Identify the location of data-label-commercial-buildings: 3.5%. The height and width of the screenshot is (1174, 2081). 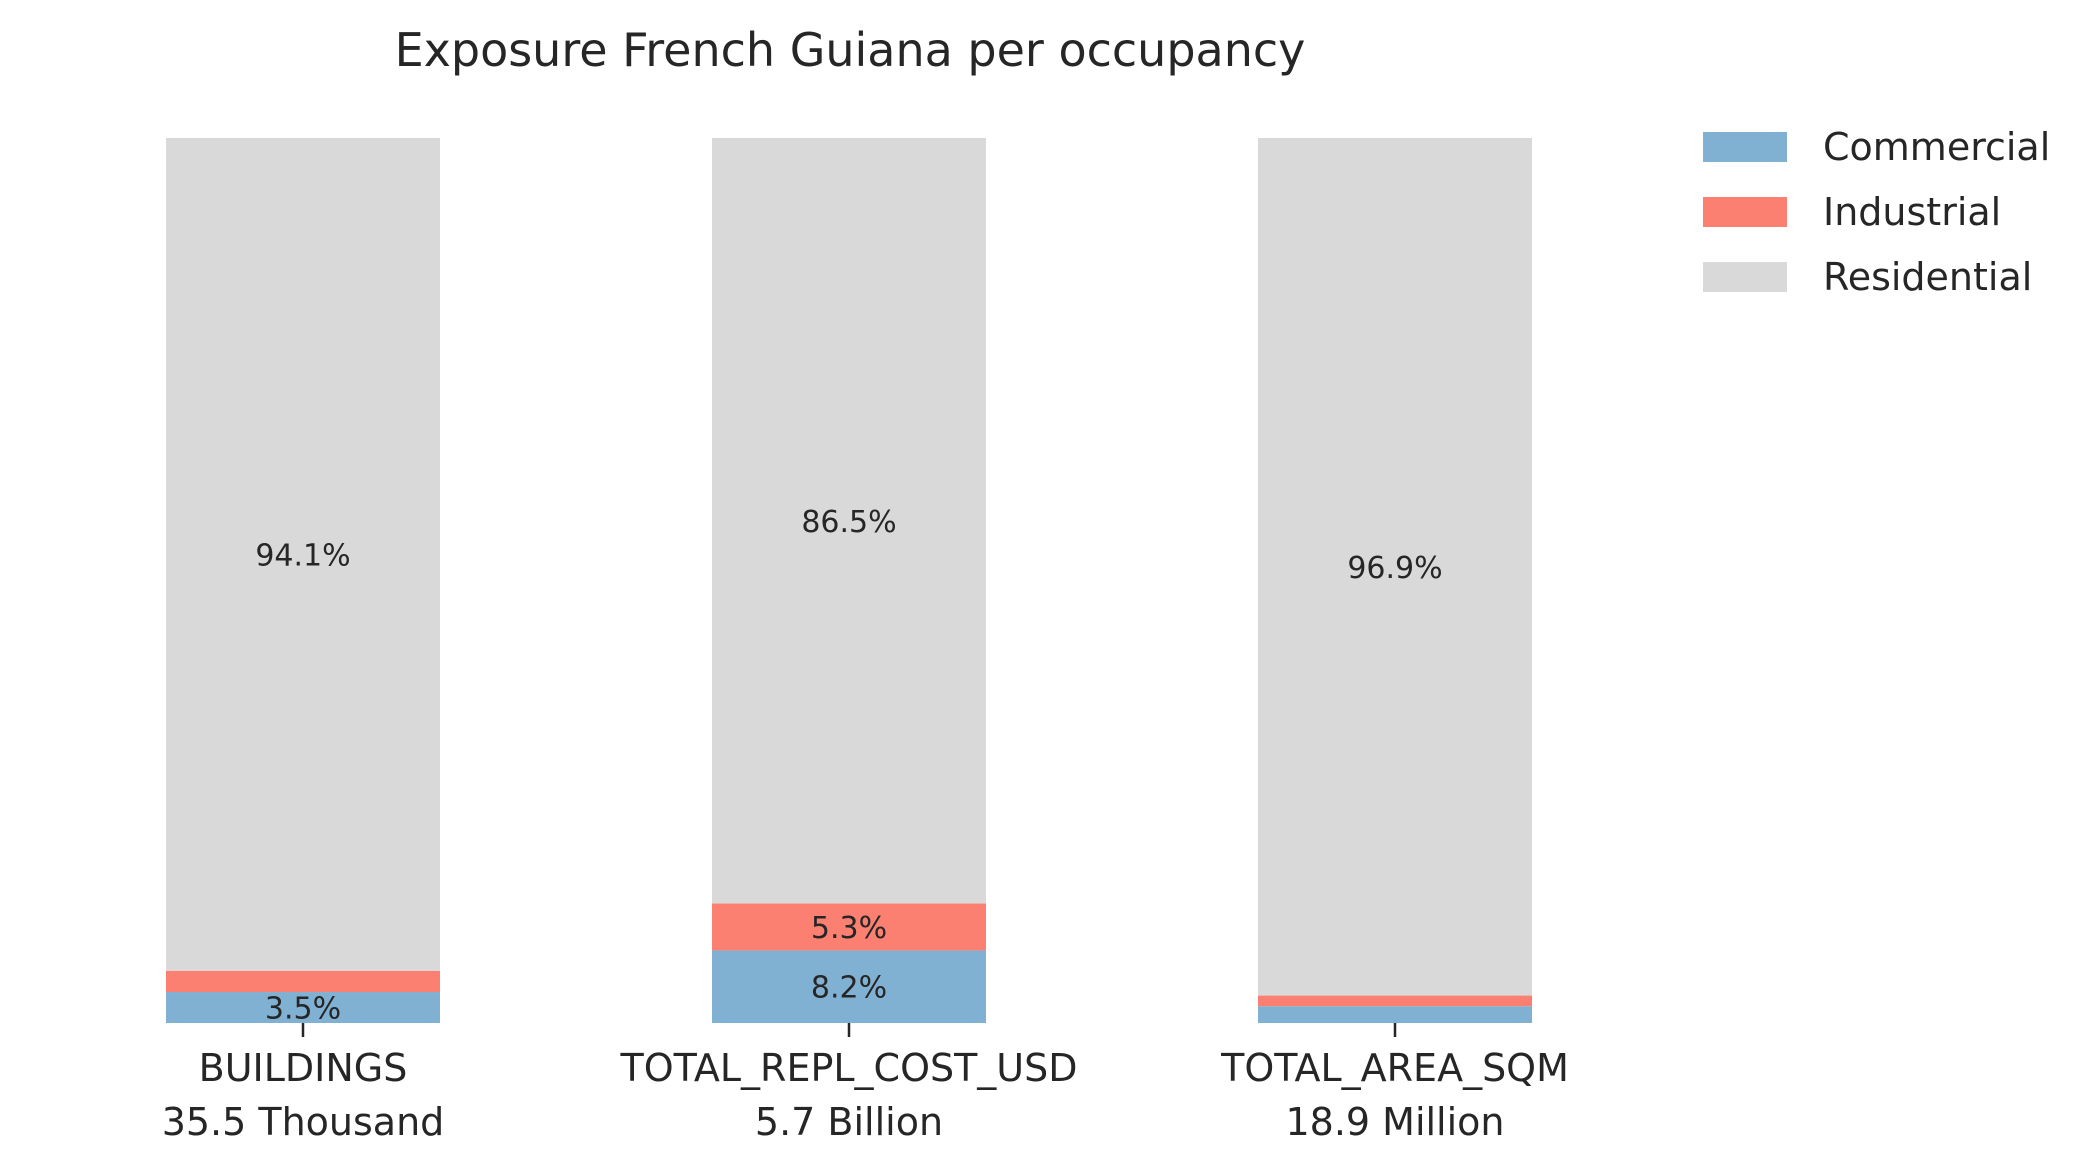
(303, 1009).